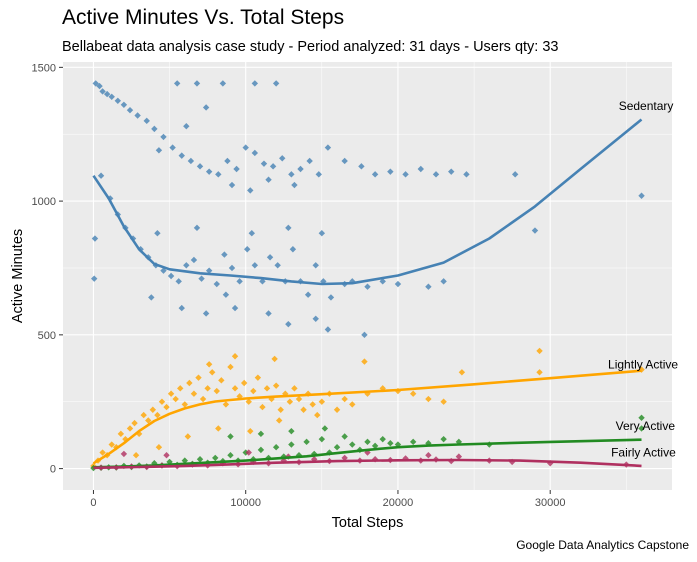 The image size is (697, 562). Describe the element at coordinates (53, 470) in the screenshot. I see `y-tick-label: 0` at that location.